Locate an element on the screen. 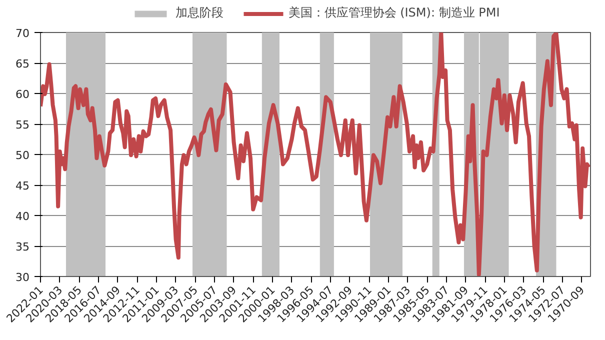 This screenshot has height=340, width=605. y-tick-label: 65 is located at coordinates (23, 64).